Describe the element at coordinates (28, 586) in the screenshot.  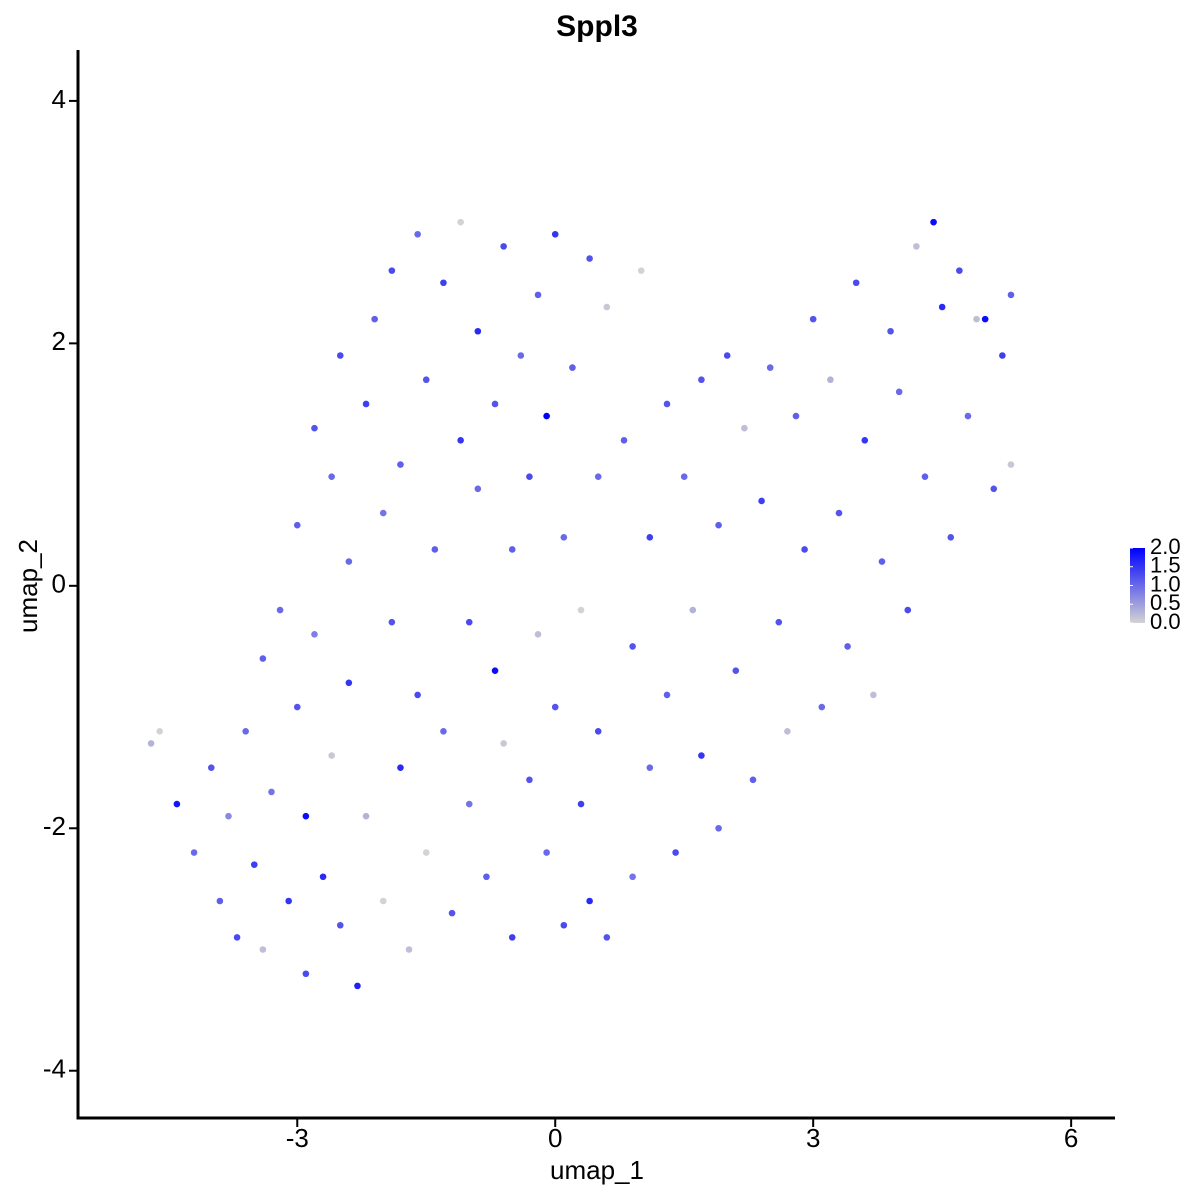
I see `y-axis-label: umap_2` at that location.